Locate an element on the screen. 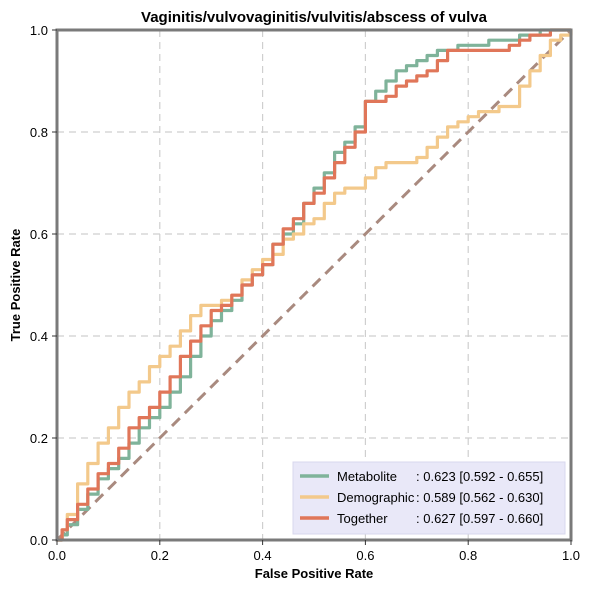 This screenshot has width=591, height=592. y-tick-label: 0.4 is located at coordinates (39, 336).